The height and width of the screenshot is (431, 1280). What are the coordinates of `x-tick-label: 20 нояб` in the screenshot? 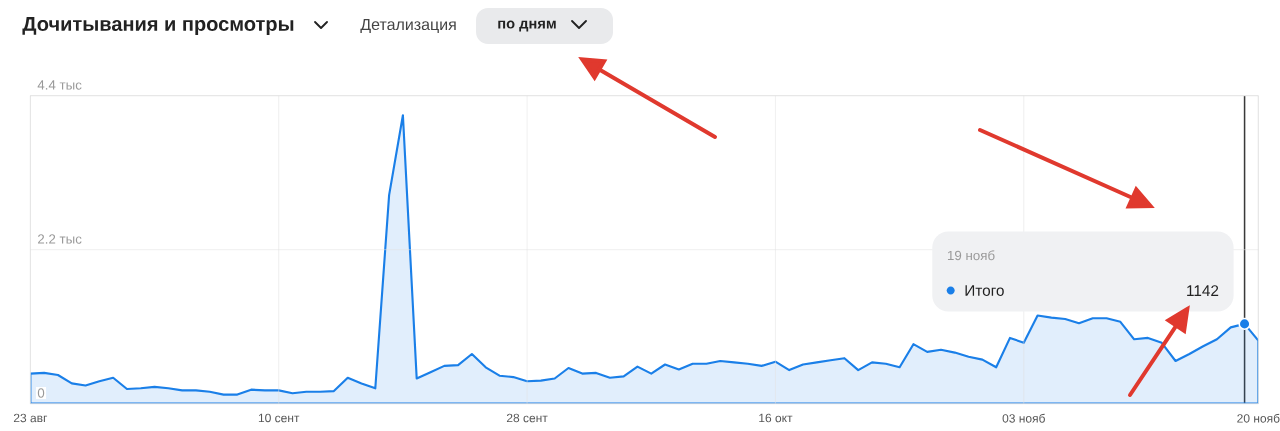 It's located at (1258, 418).